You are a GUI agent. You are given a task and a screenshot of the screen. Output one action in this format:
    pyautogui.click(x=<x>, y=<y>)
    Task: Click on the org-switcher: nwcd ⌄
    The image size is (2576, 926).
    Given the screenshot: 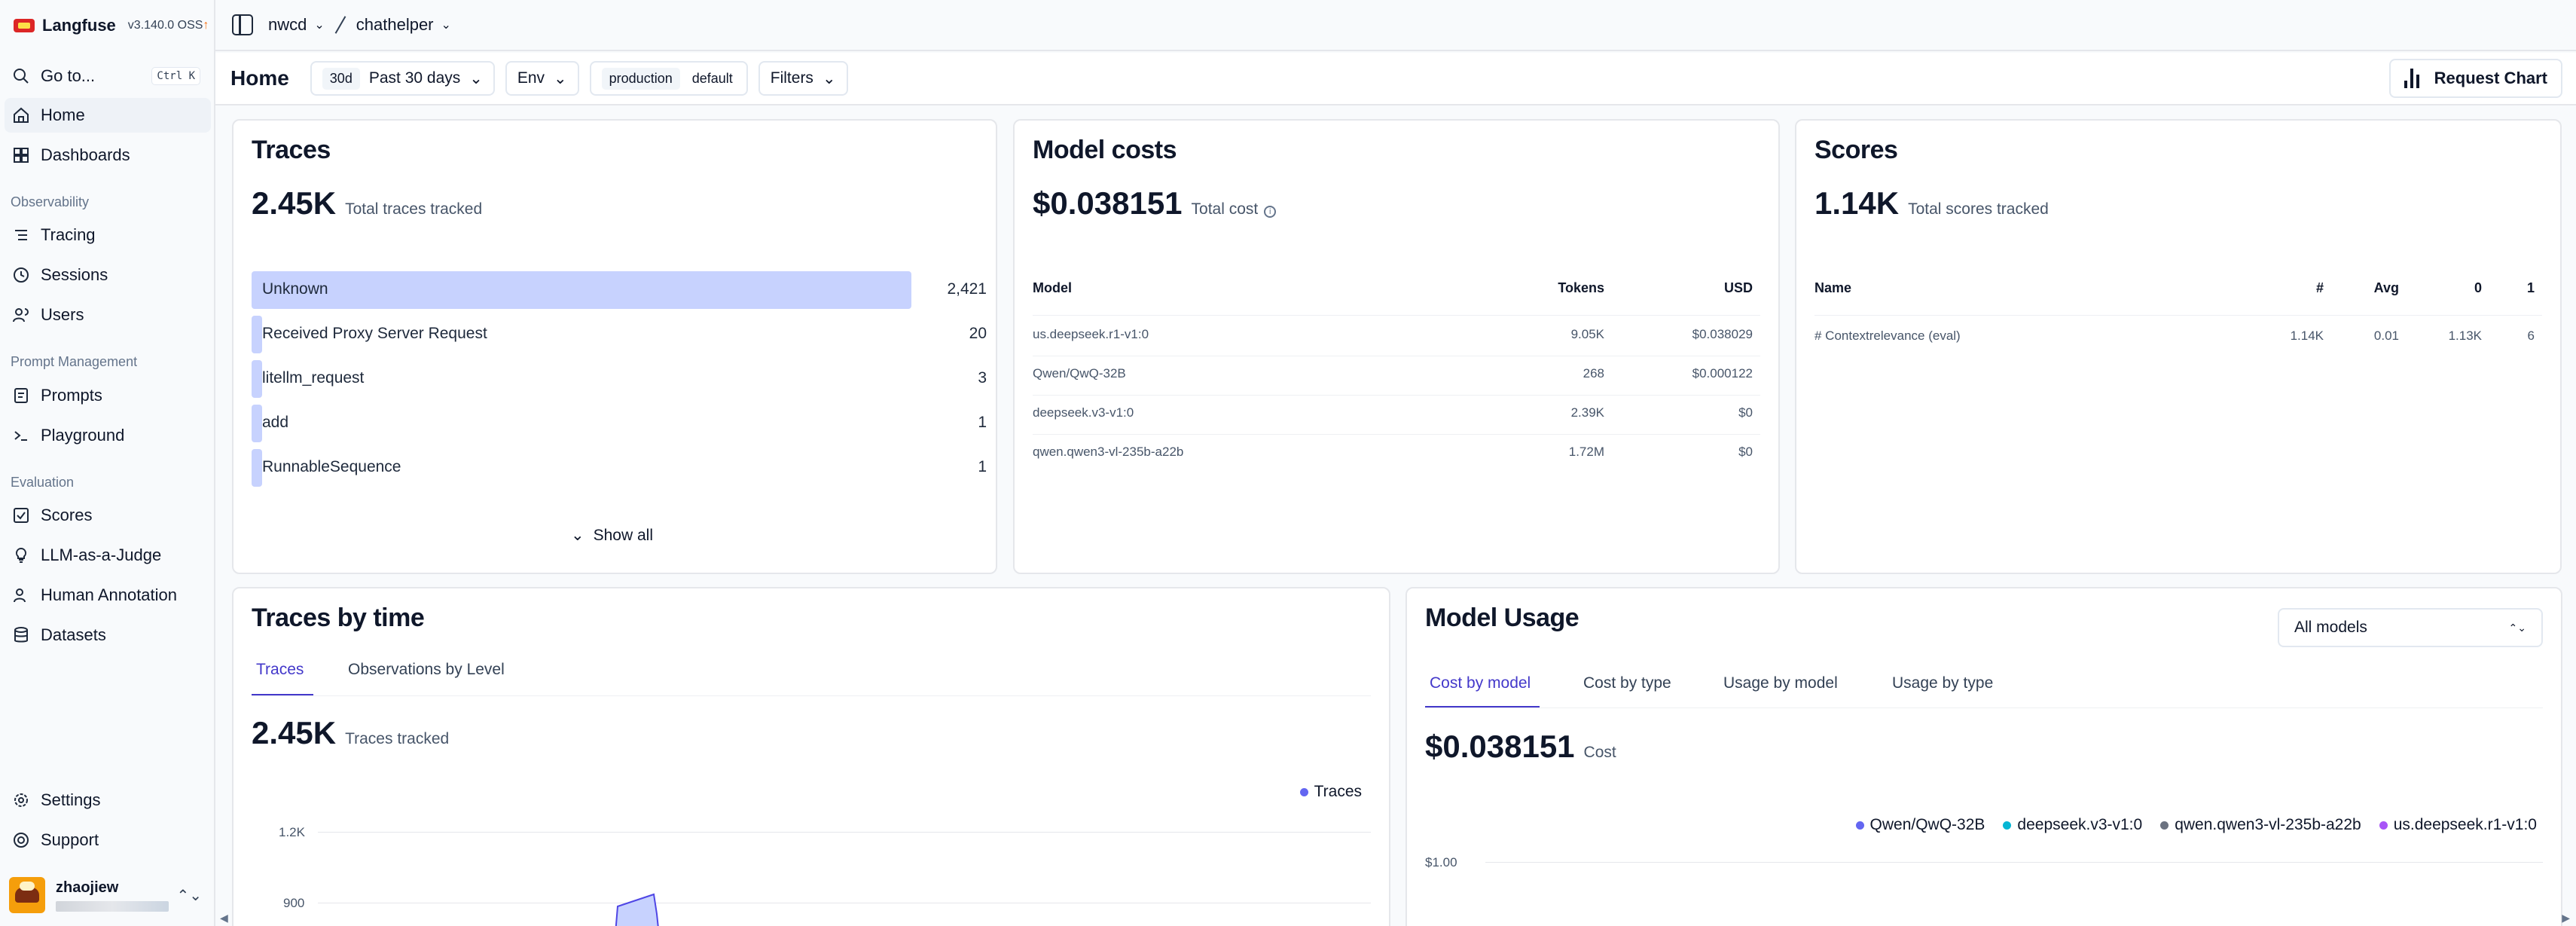 What is the action you would take?
    pyautogui.click(x=297, y=25)
    